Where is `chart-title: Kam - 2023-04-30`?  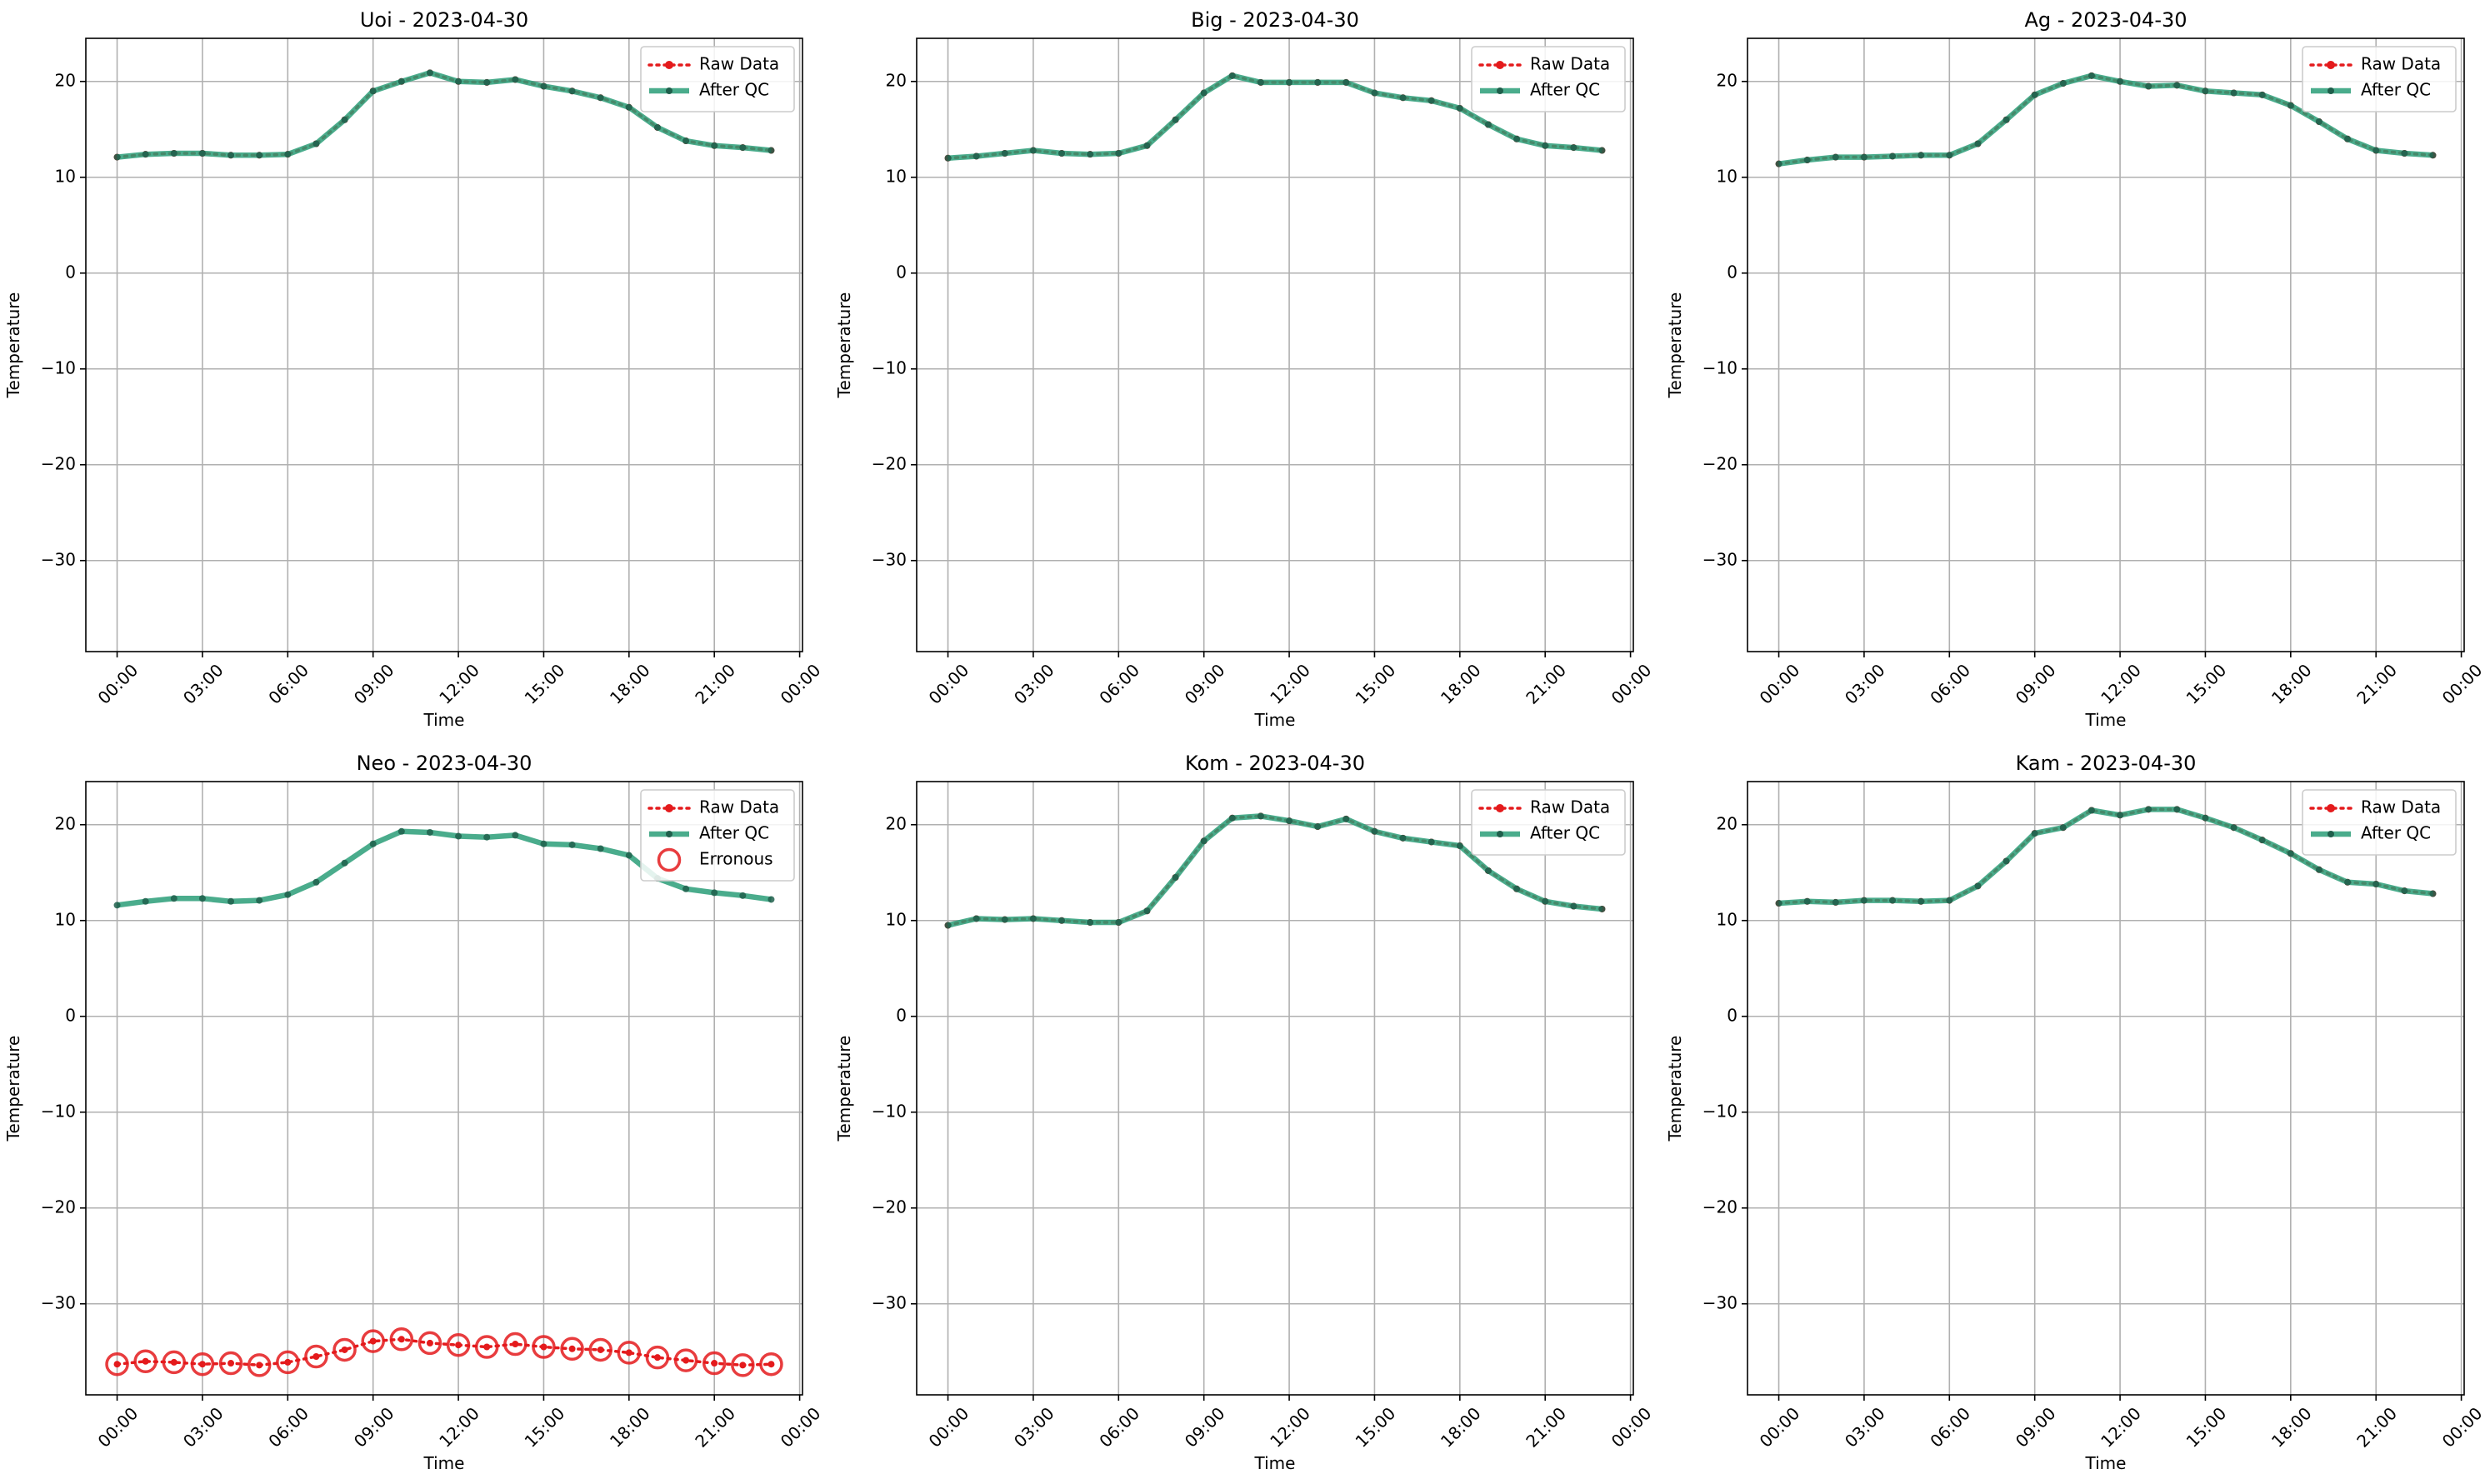 chart-title: Kam - 2023-04-30 is located at coordinates (2106, 764).